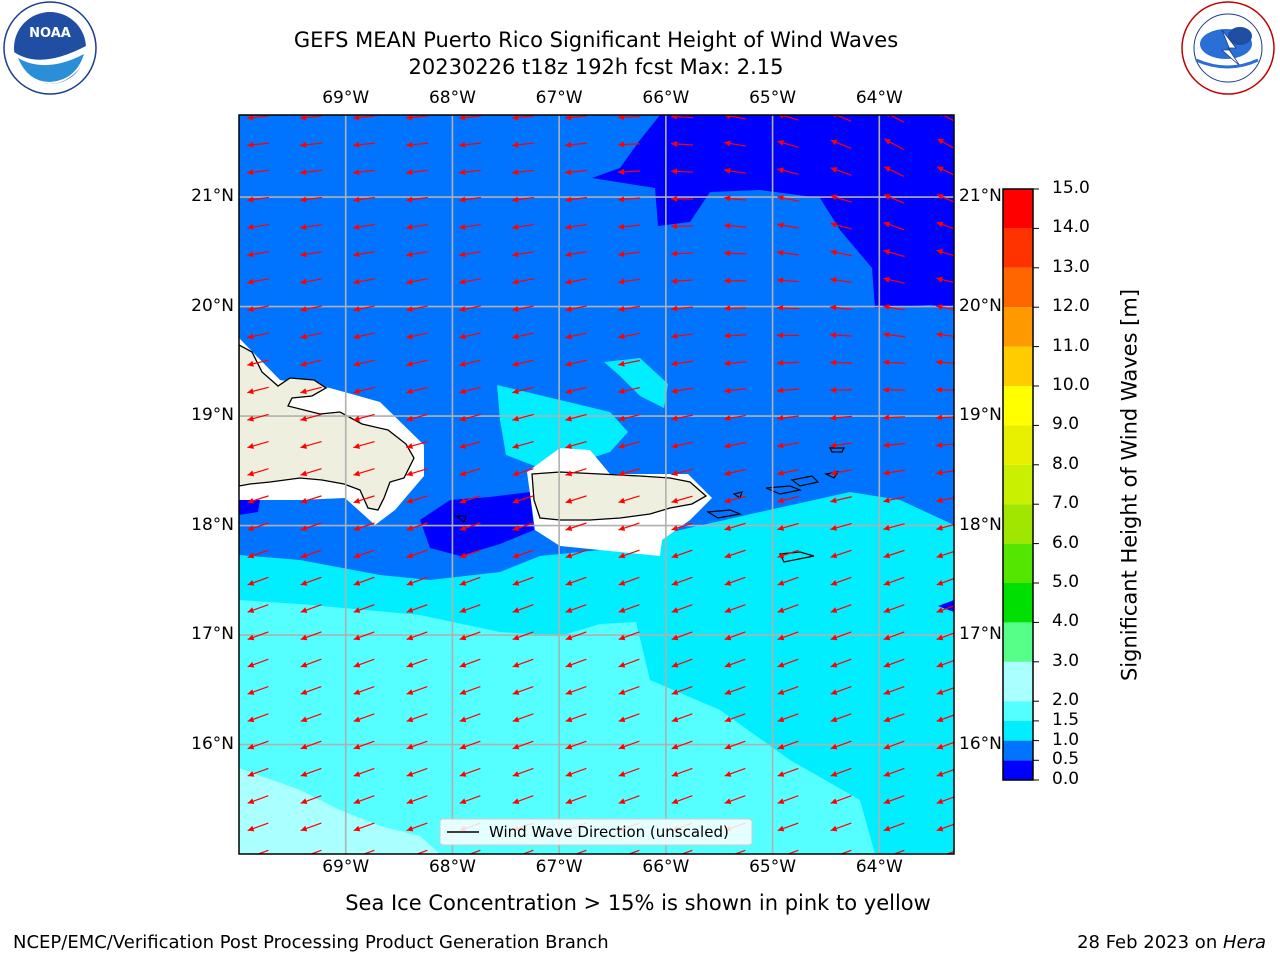  Describe the element at coordinates (1066, 719) in the screenshot. I see `colorbar-tick-label: 1.5` at that location.